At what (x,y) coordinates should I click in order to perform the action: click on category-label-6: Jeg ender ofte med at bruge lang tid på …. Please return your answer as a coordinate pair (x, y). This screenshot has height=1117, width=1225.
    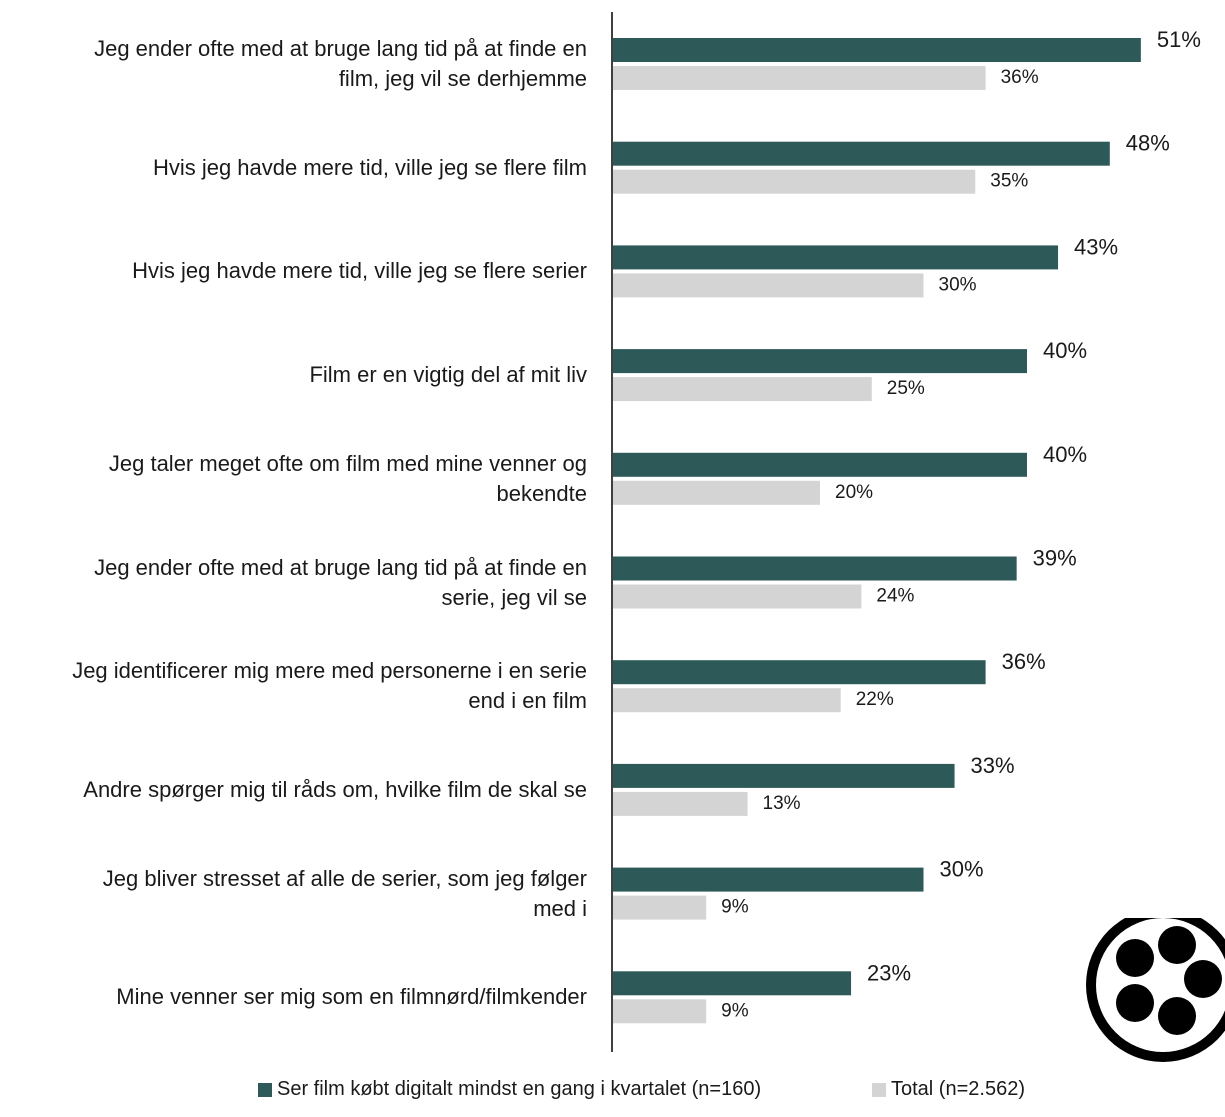
    Looking at the image, I should click on (293, 583).